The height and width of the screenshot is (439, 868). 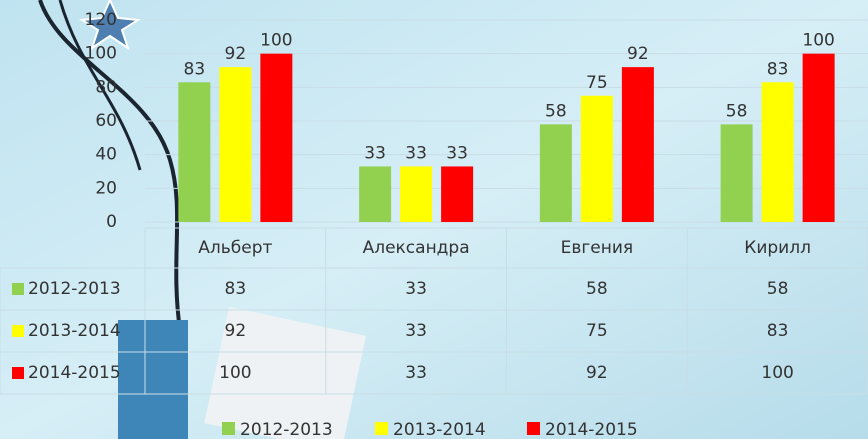 What do you see at coordinates (235, 248) in the screenshot?
I see `x-tick-label: Альберт` at bounding box center [235, 248].